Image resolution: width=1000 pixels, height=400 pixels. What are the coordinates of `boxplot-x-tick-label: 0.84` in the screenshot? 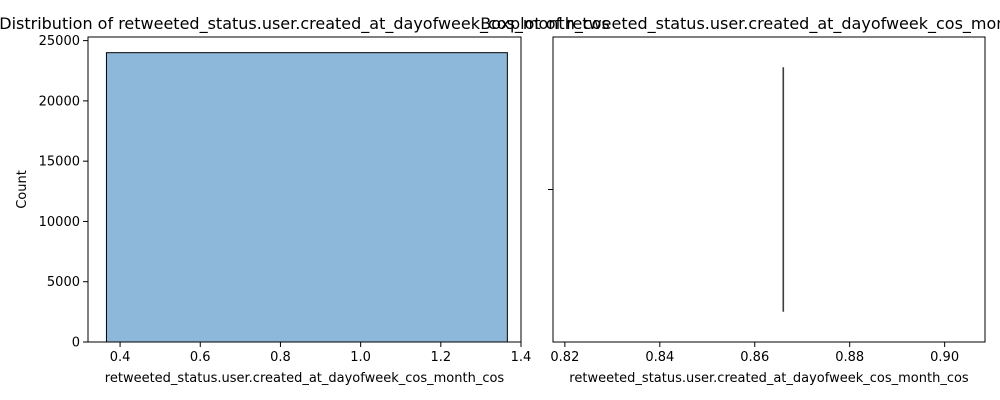 It's located at (659, 357).